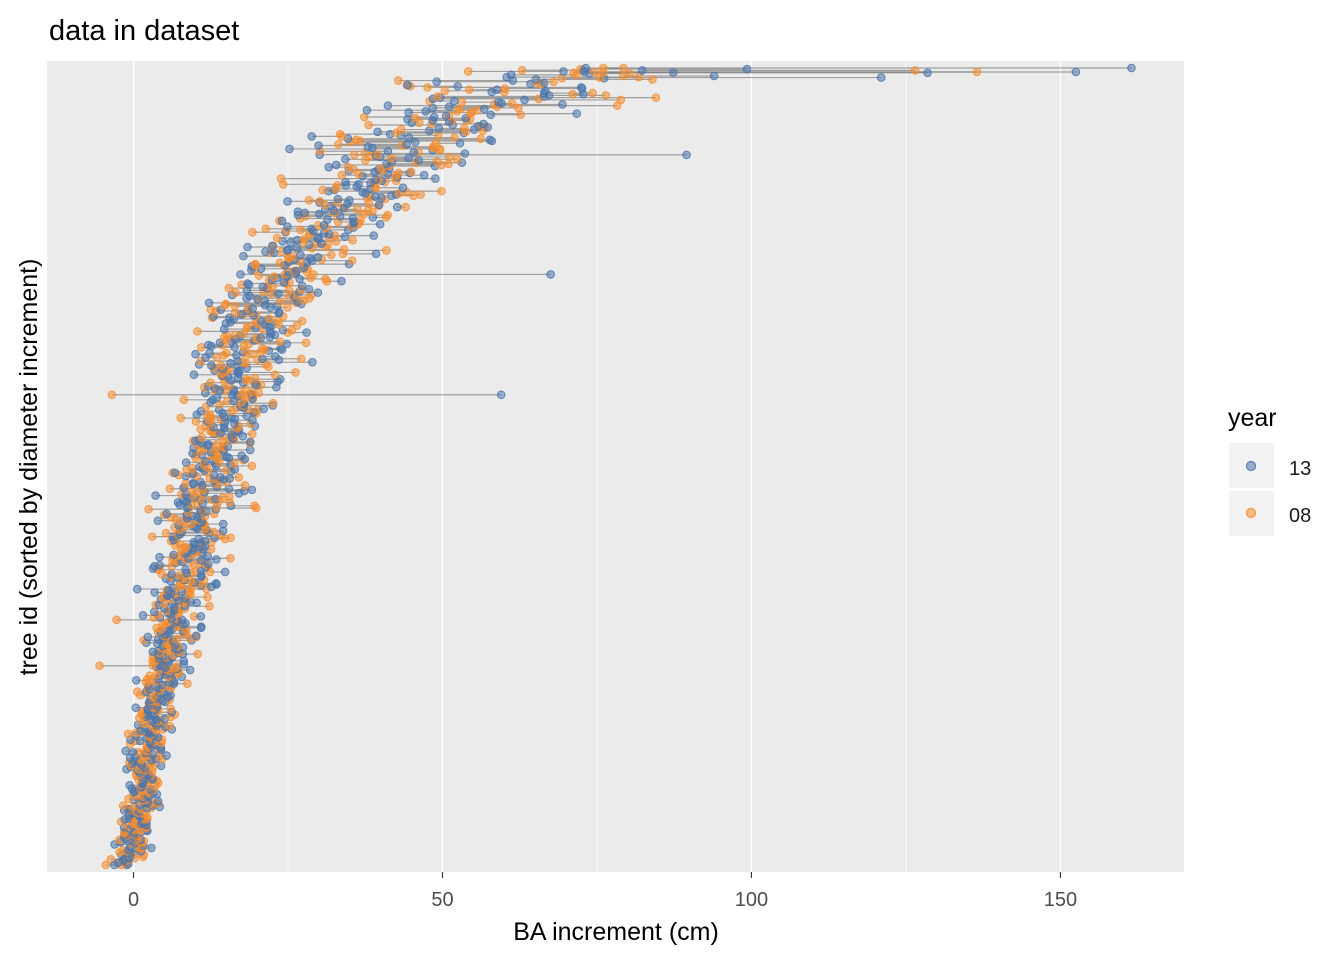 The image size is (1344, 960). What do you see at coordinates (133, 900) in the screenshot?
I see `x-tick-label: 0` at bounding box center [133, 900].